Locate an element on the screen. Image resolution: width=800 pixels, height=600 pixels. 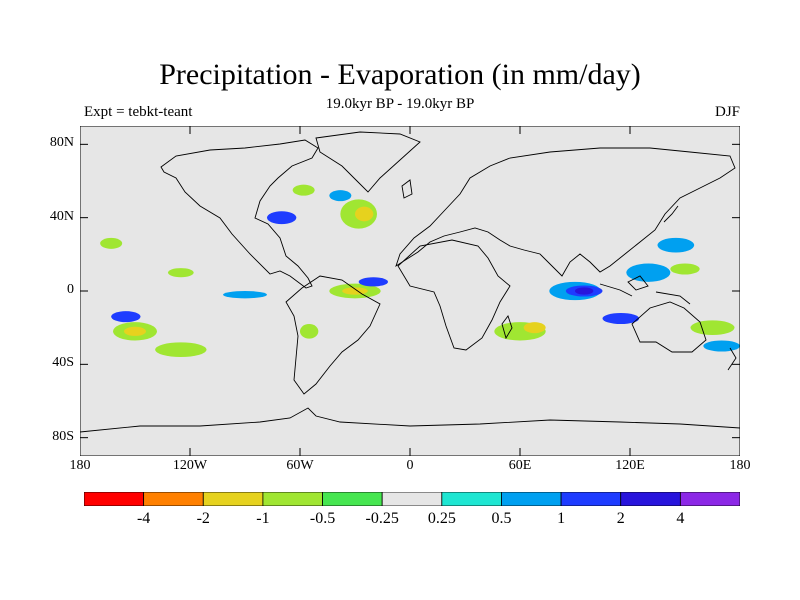
lat-tick-label: 80N is located at coordinates (61, 143).